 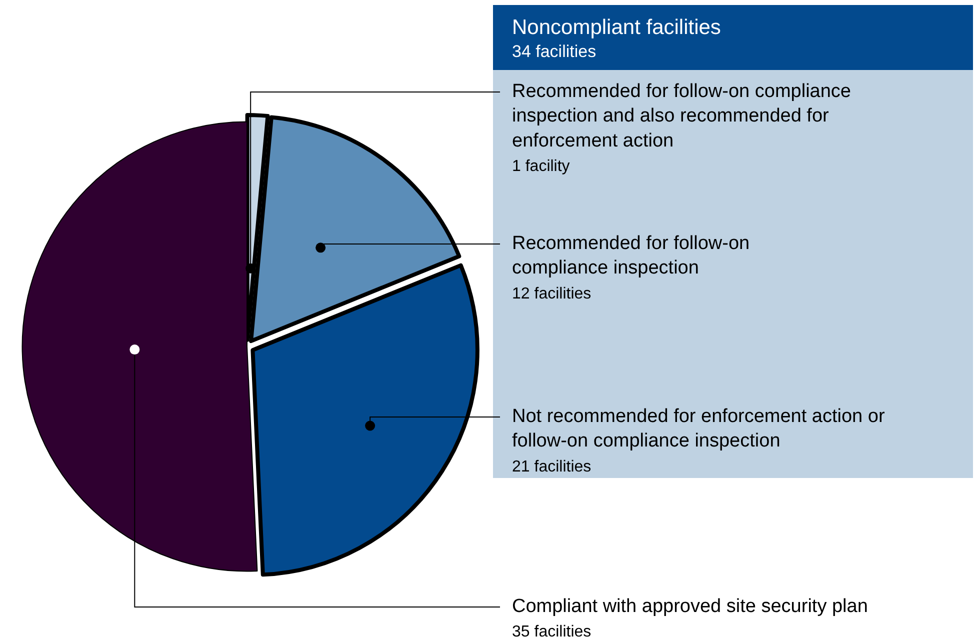 I want to click on data-label: 21 facilities, so click(x=552, y=467).